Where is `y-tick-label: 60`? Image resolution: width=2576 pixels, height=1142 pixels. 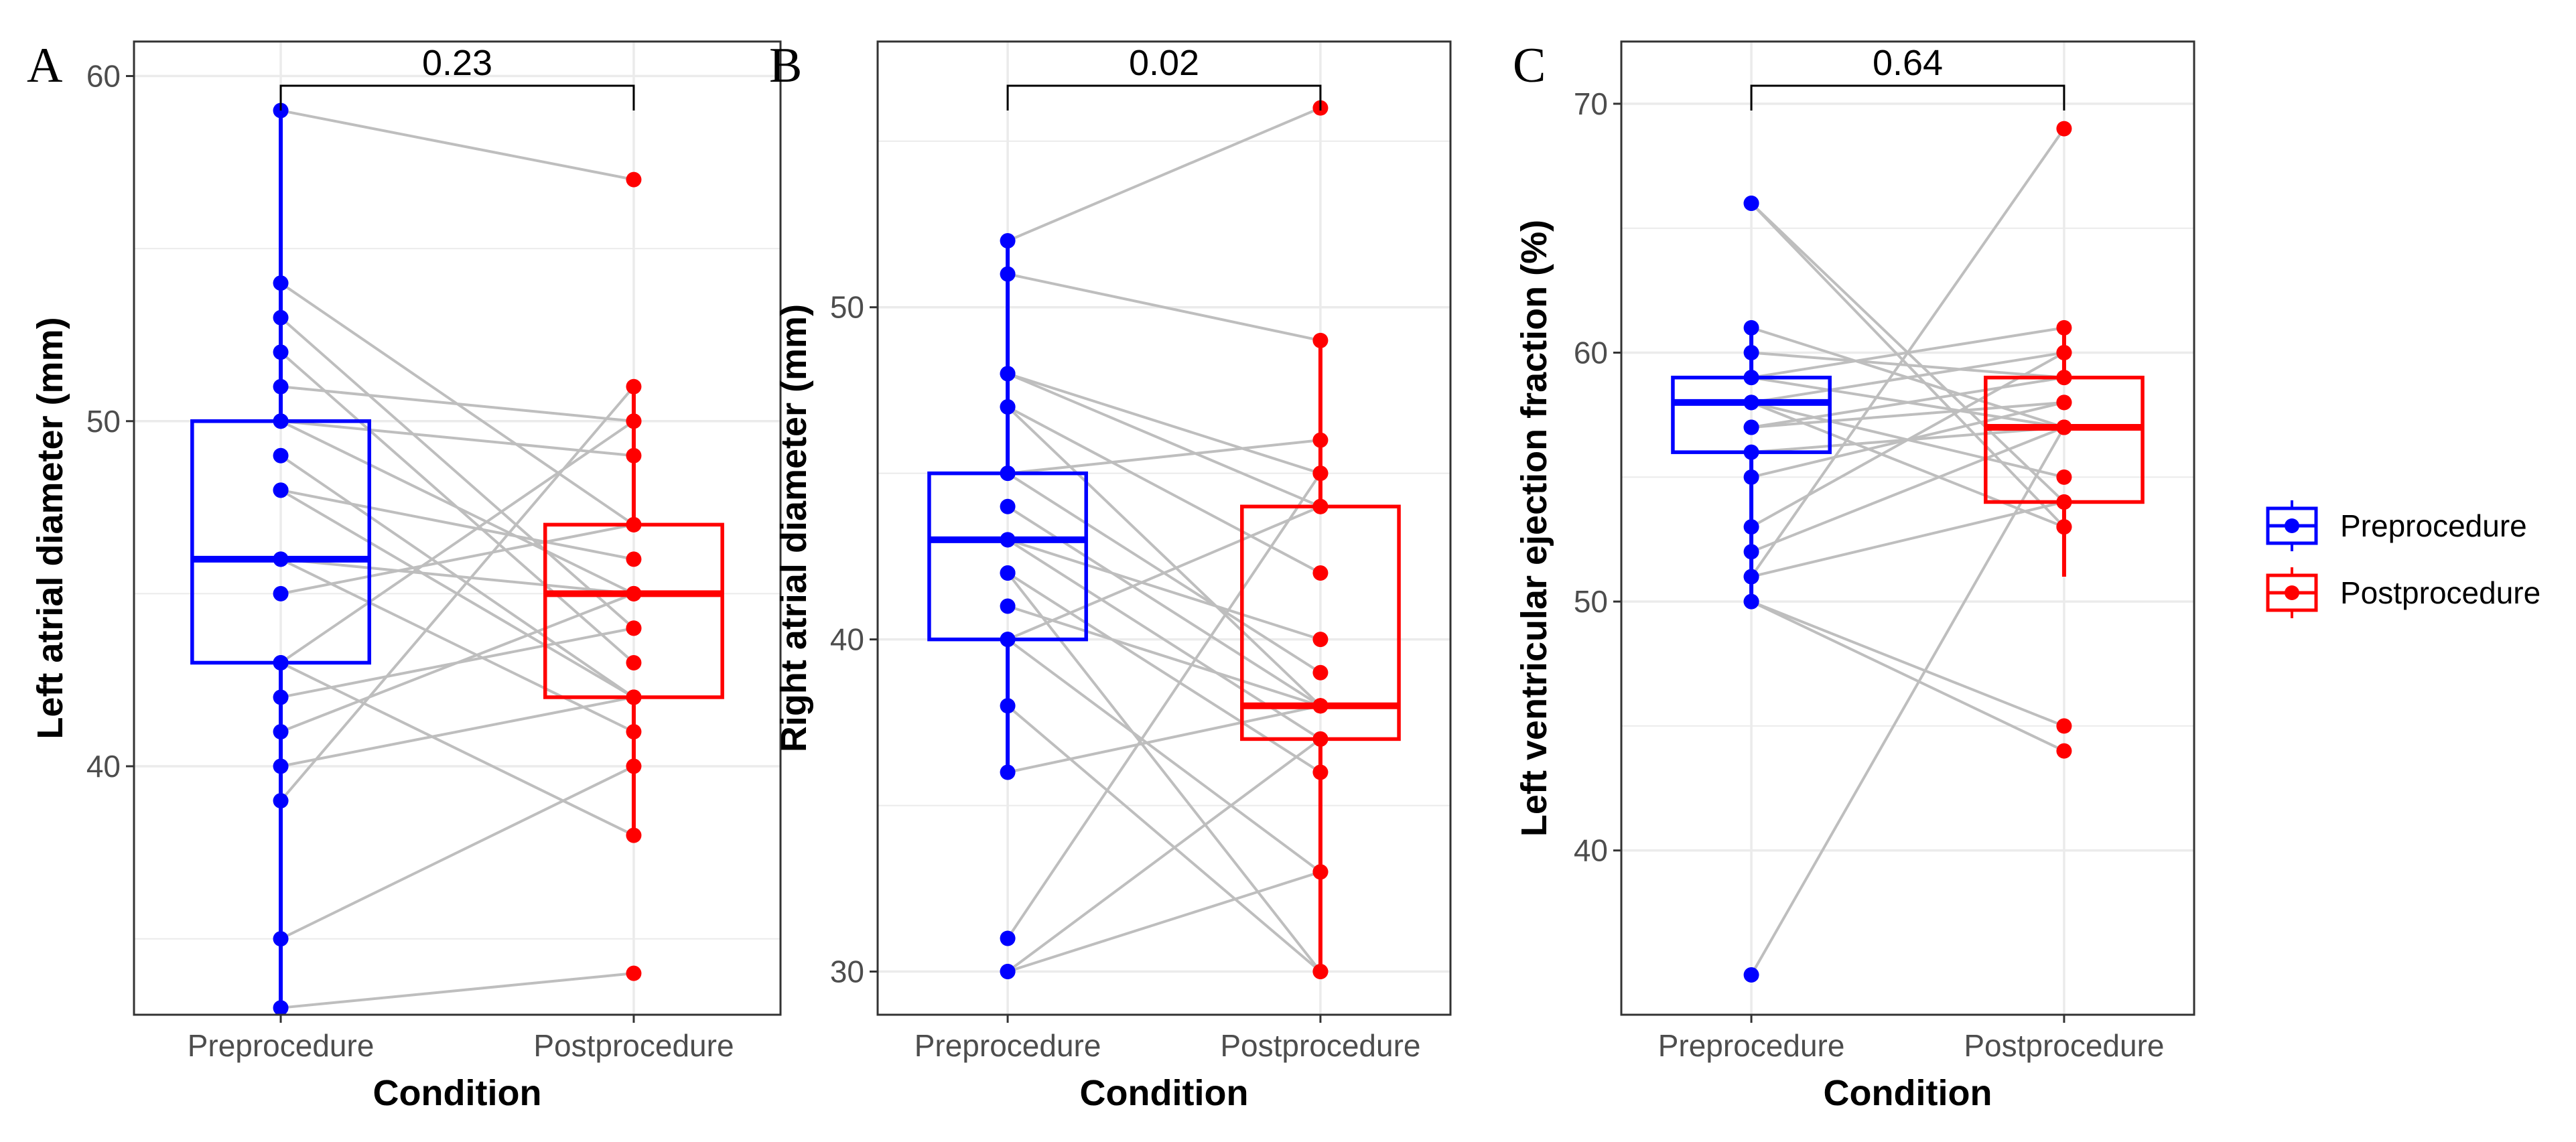 y-tick-label: 60 is located at coordinates (103, 77).